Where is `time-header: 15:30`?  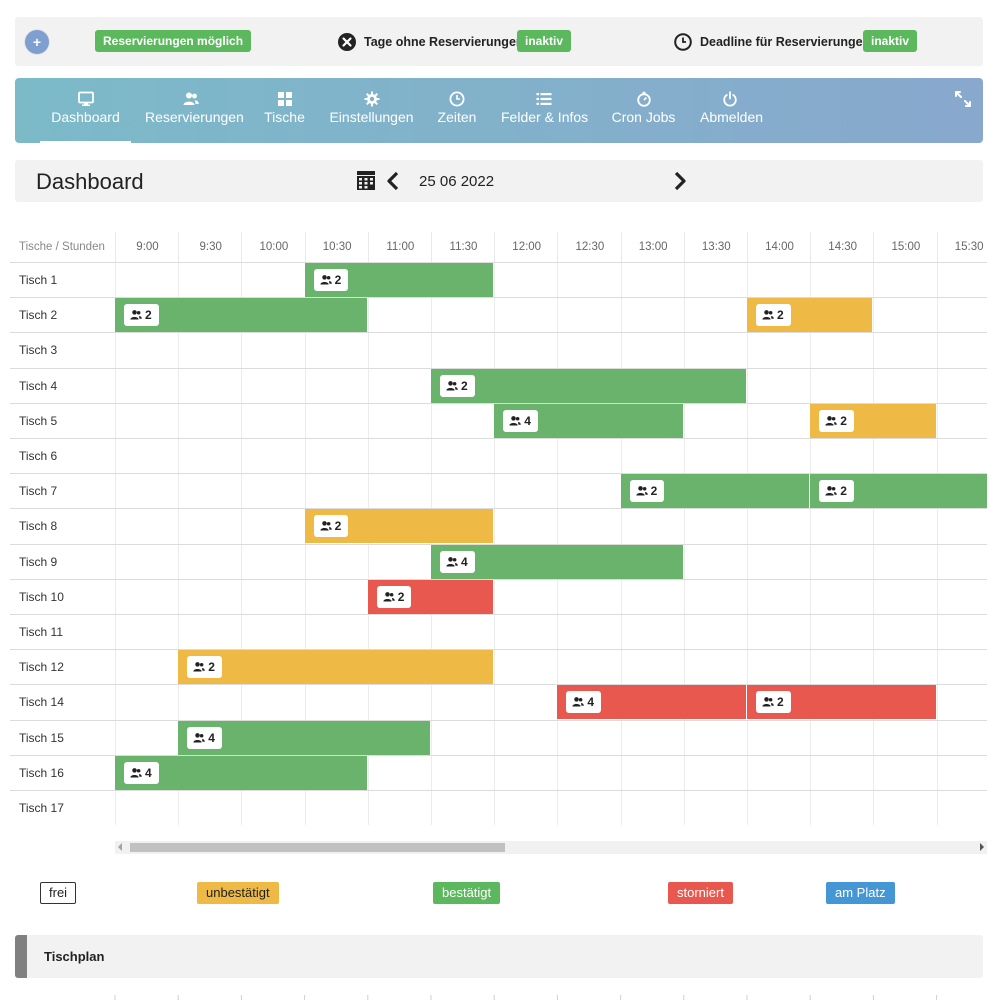
time-header: 15:30 is located at coordinates (961, 247).